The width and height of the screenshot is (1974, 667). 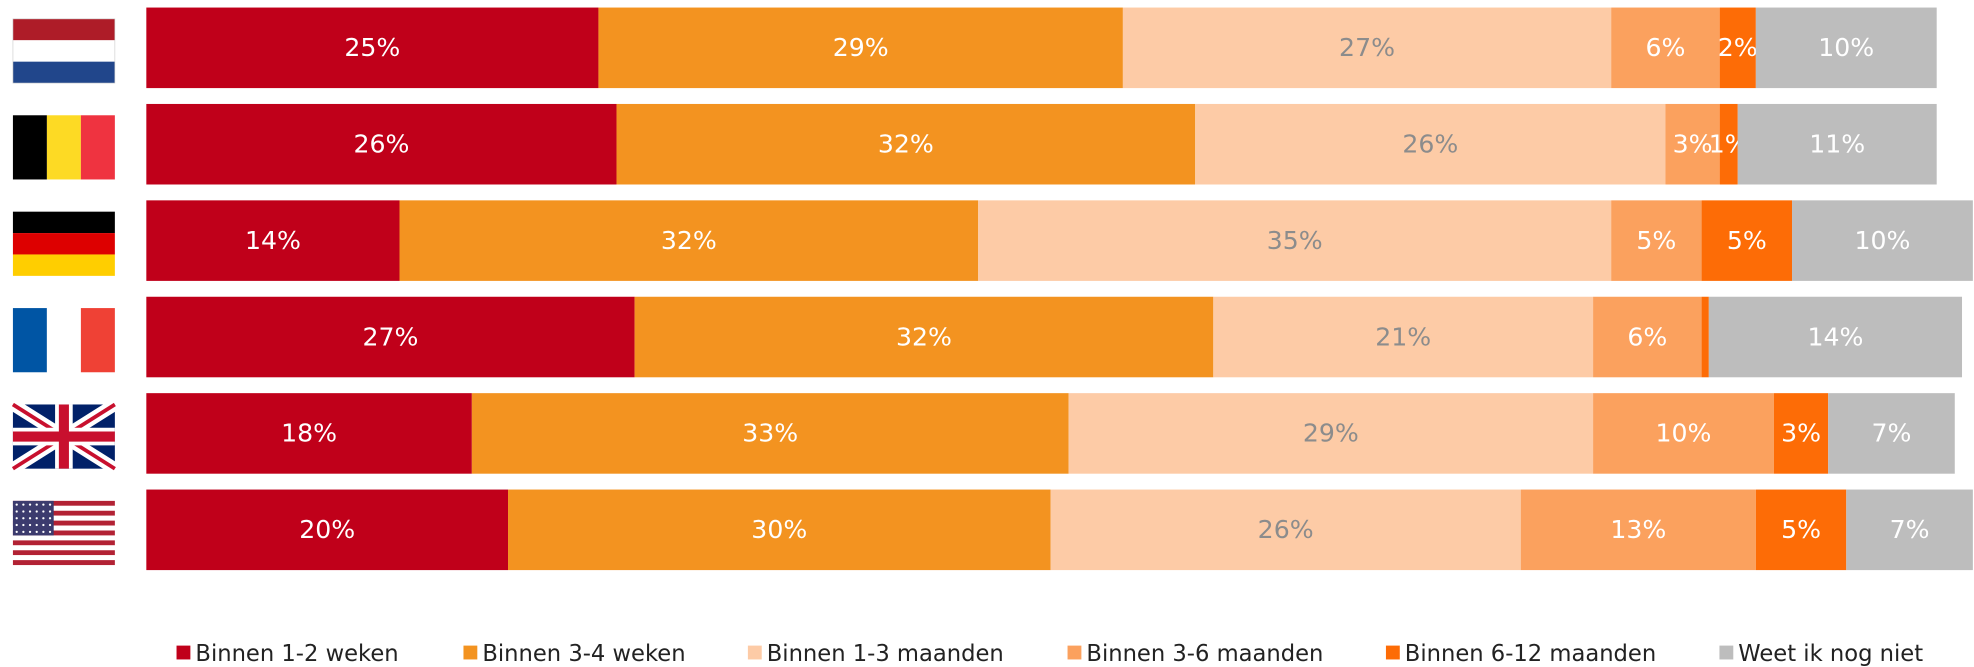 I want to click on value-label: 5%, so click(x=1747, y=240).